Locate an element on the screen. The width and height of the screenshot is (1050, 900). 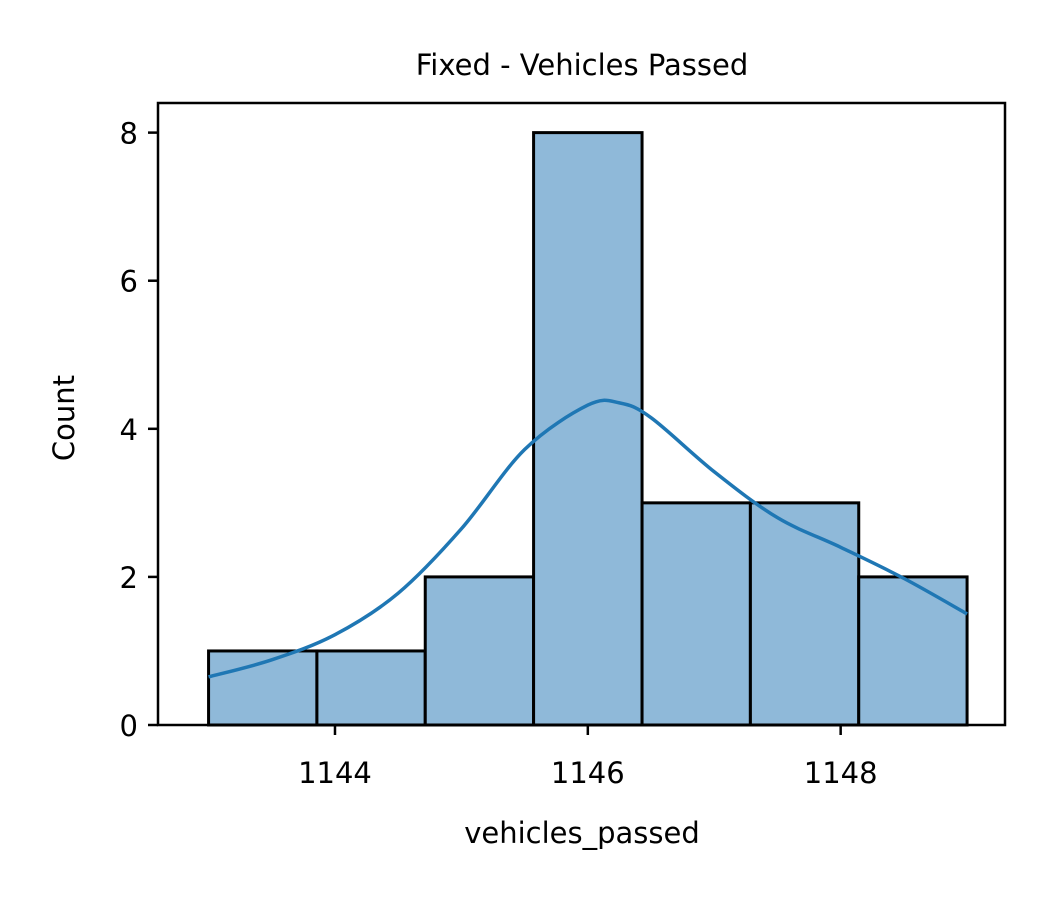
y-tick-label: 4 is located at coordinates (129, 430).